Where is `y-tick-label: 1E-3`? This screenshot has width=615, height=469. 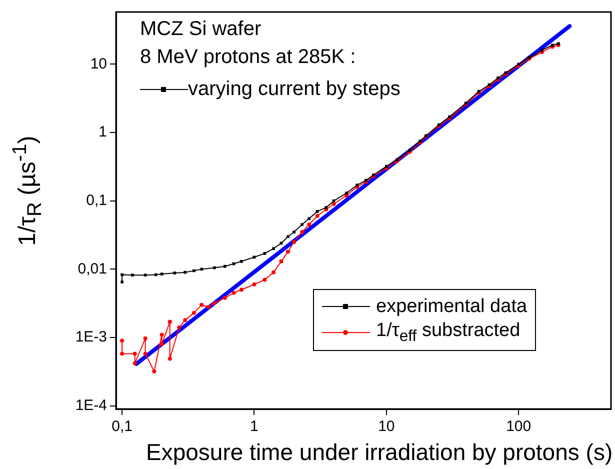 y-tick-label: 1E-3 is located at coordinates (91, 337).